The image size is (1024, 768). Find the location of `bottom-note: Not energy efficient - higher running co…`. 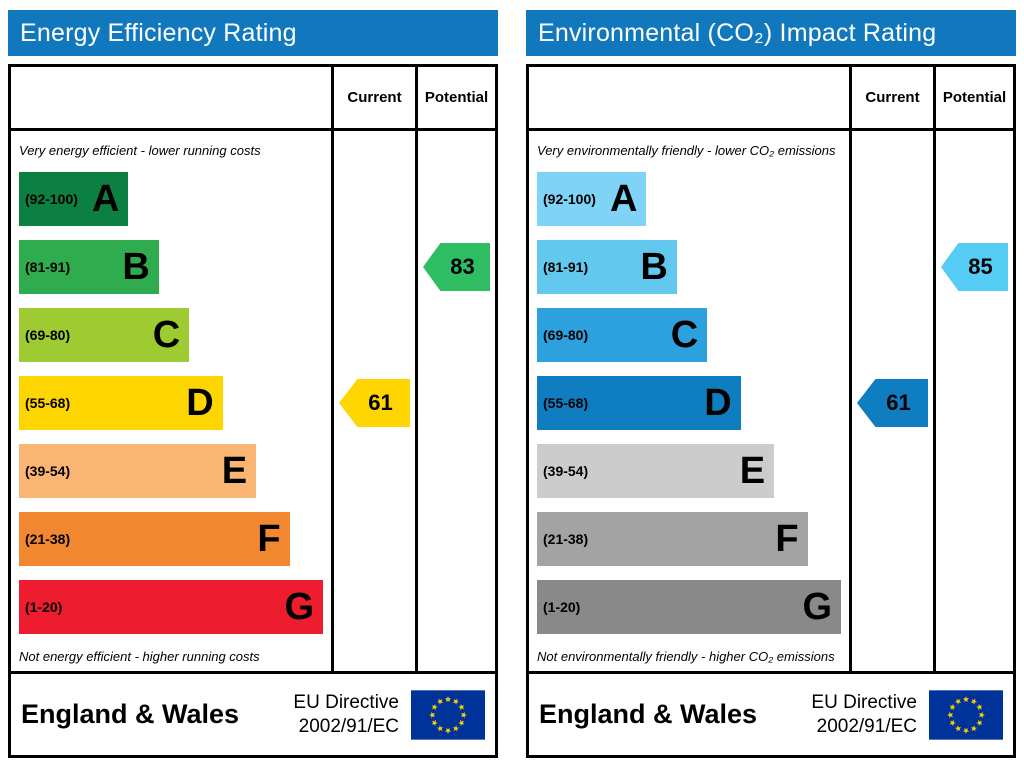

bottom-note: Not energy efficient - higher running co… is located at coordinates (139, 656).